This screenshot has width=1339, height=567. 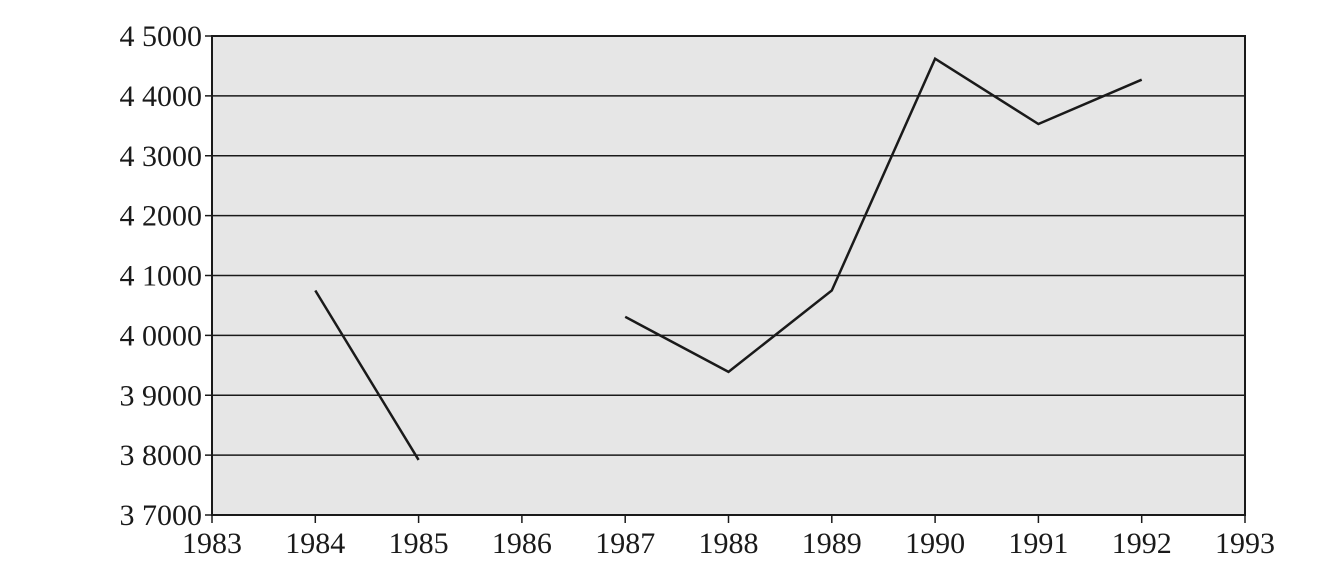 What do you see at coordinates (161, 156) in the screenshot?
I see `y-tick-label: 4 3000` at bounding box center [161, 156].